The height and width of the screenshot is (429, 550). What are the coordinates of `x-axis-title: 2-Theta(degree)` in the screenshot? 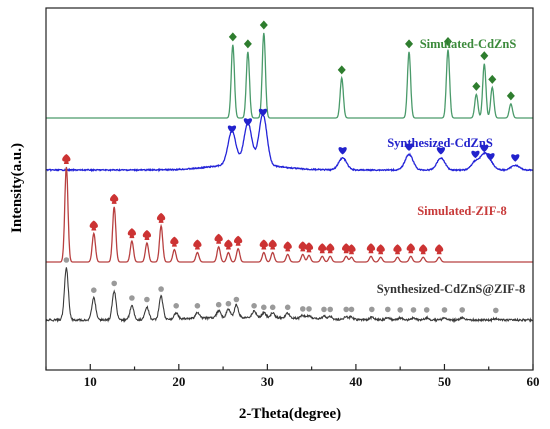 It's located at (290, 414).